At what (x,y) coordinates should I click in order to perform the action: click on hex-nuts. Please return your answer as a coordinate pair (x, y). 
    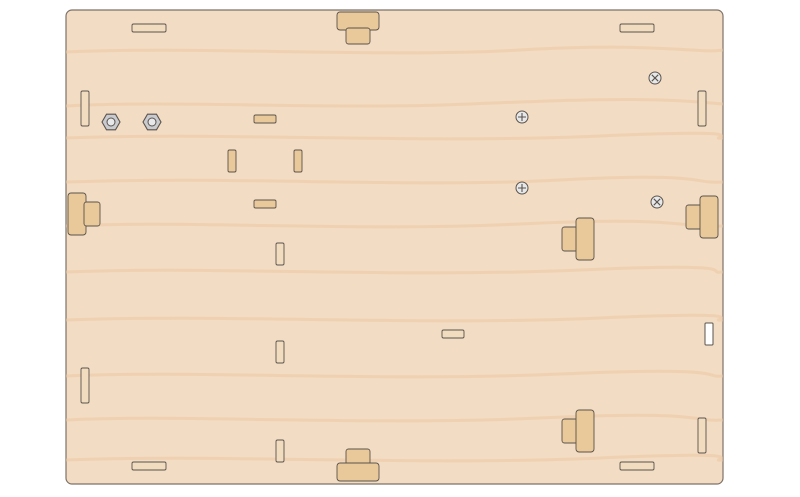
    Looking at the image, I should click on (131, 122).